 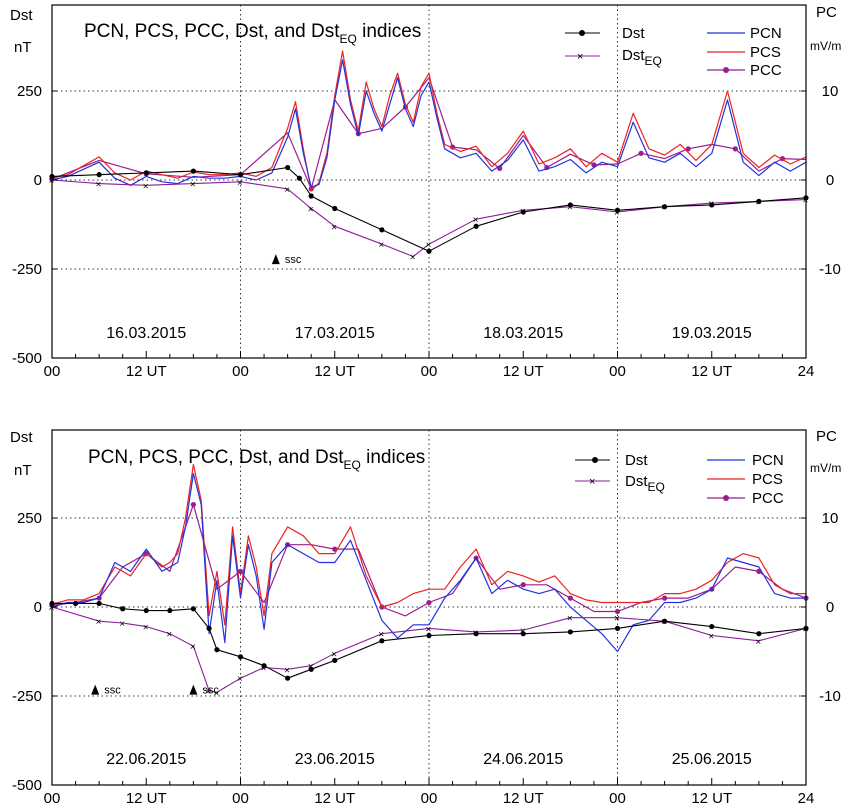 I want to click on y-right-unit: mV/m, so click(x=825, y=46).